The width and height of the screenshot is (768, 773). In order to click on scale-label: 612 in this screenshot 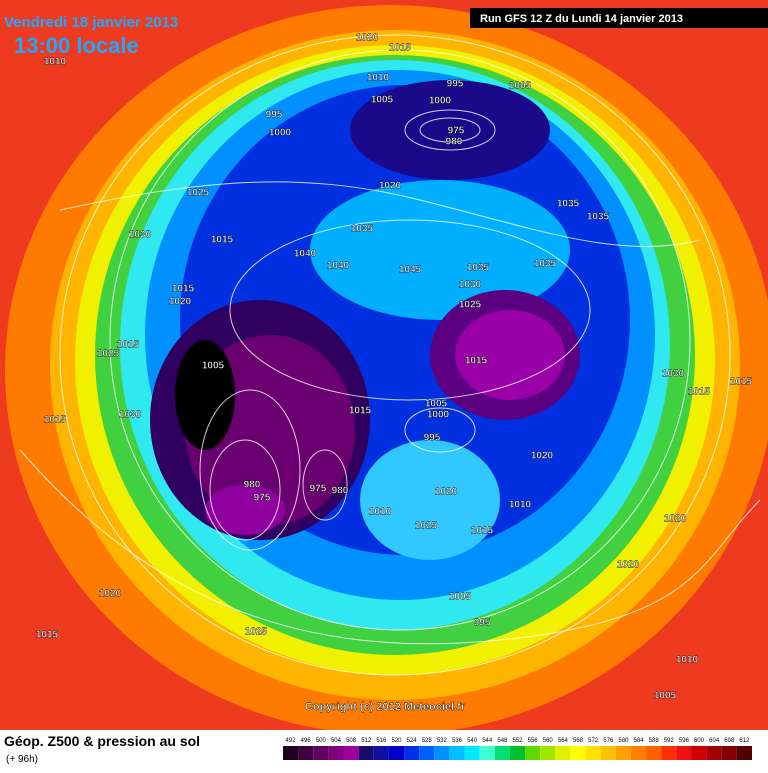, I will do `click(744, 741)`.